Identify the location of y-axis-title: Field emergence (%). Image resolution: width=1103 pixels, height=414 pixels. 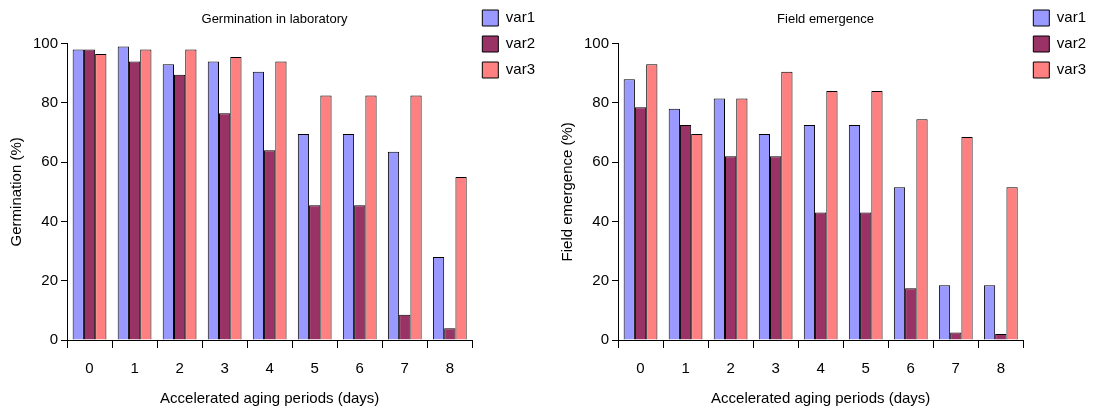
(567, 192).